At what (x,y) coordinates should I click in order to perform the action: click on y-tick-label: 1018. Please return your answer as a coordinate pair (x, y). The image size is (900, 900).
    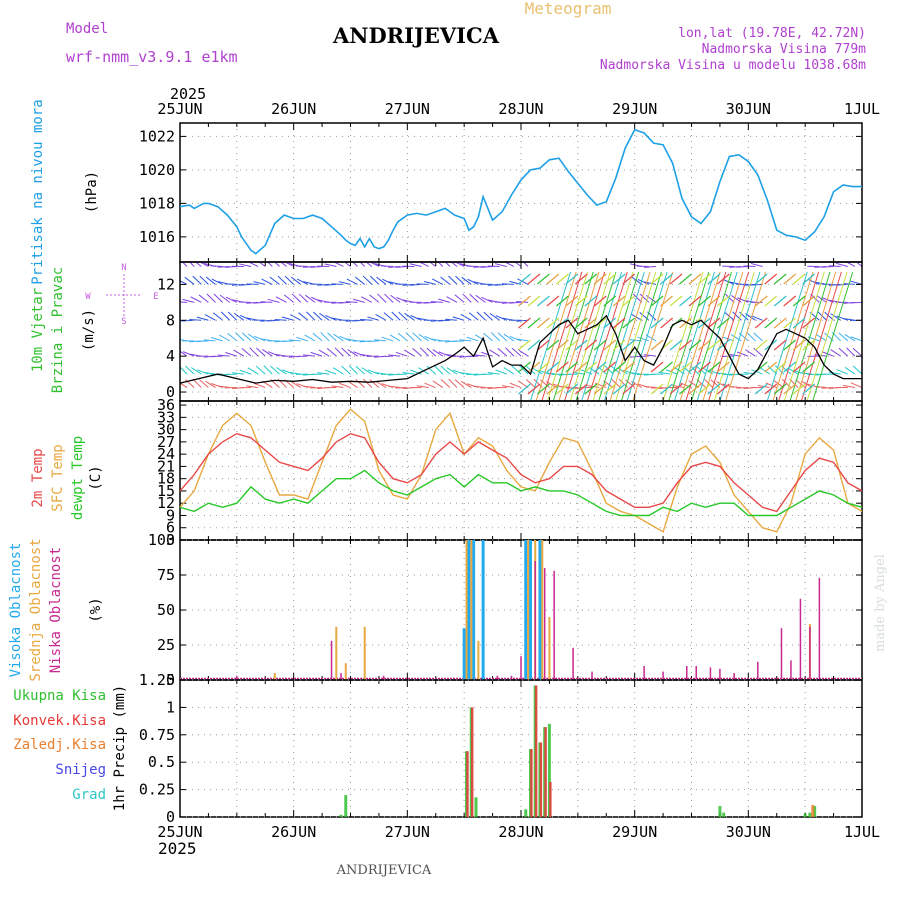
    Looking at the image, I should click on (157, 203).